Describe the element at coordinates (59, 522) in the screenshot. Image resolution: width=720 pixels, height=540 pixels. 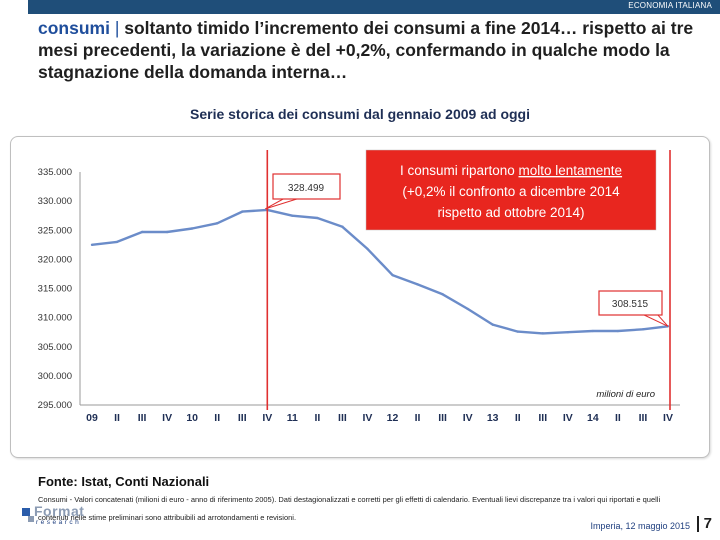
I see `logo-subword: research` at that location.